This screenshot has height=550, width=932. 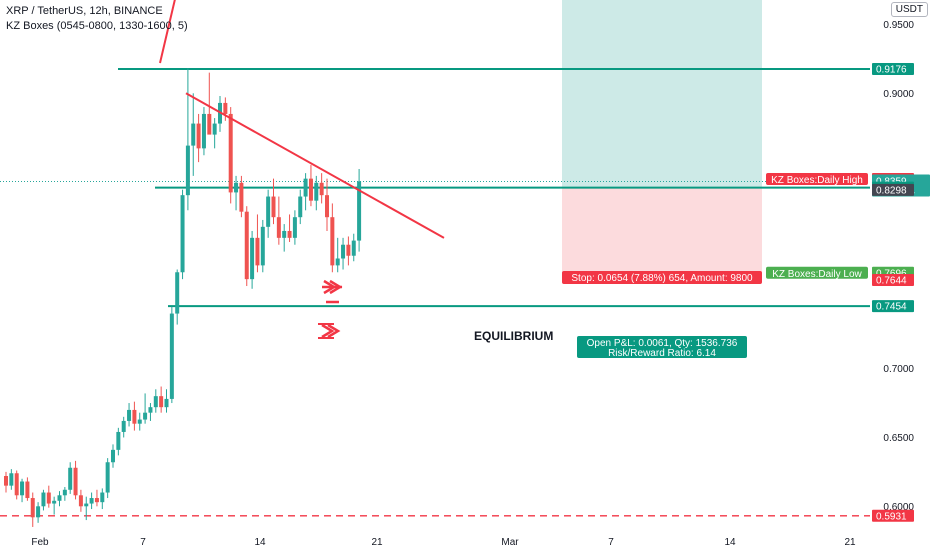 I want to click on price-tag-lower: 0.5931, so click(x=891, y=516).